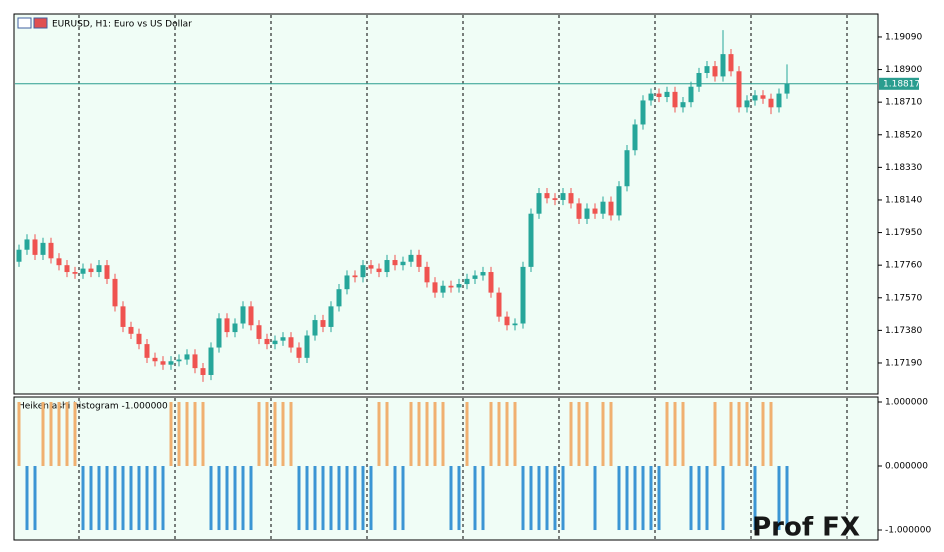  Describe the element at coordinates (903, 298) in the screenshot. I see `y-tick-label: 1.17570` at that location.